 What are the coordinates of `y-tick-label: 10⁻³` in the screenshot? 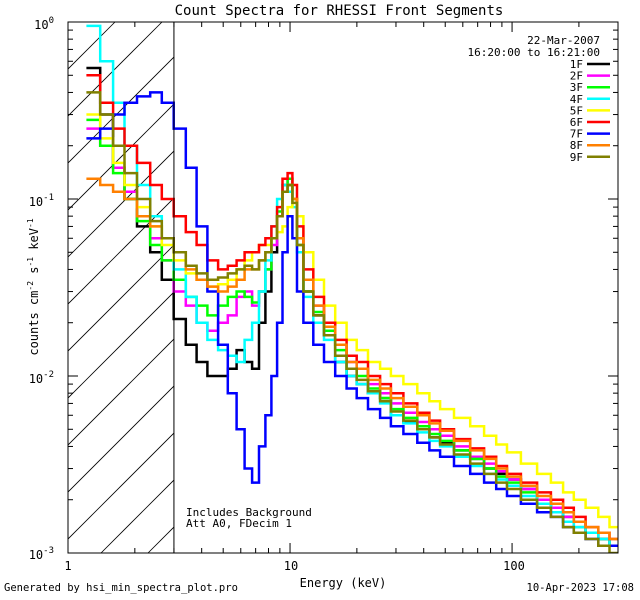 It's located at (41, 554).